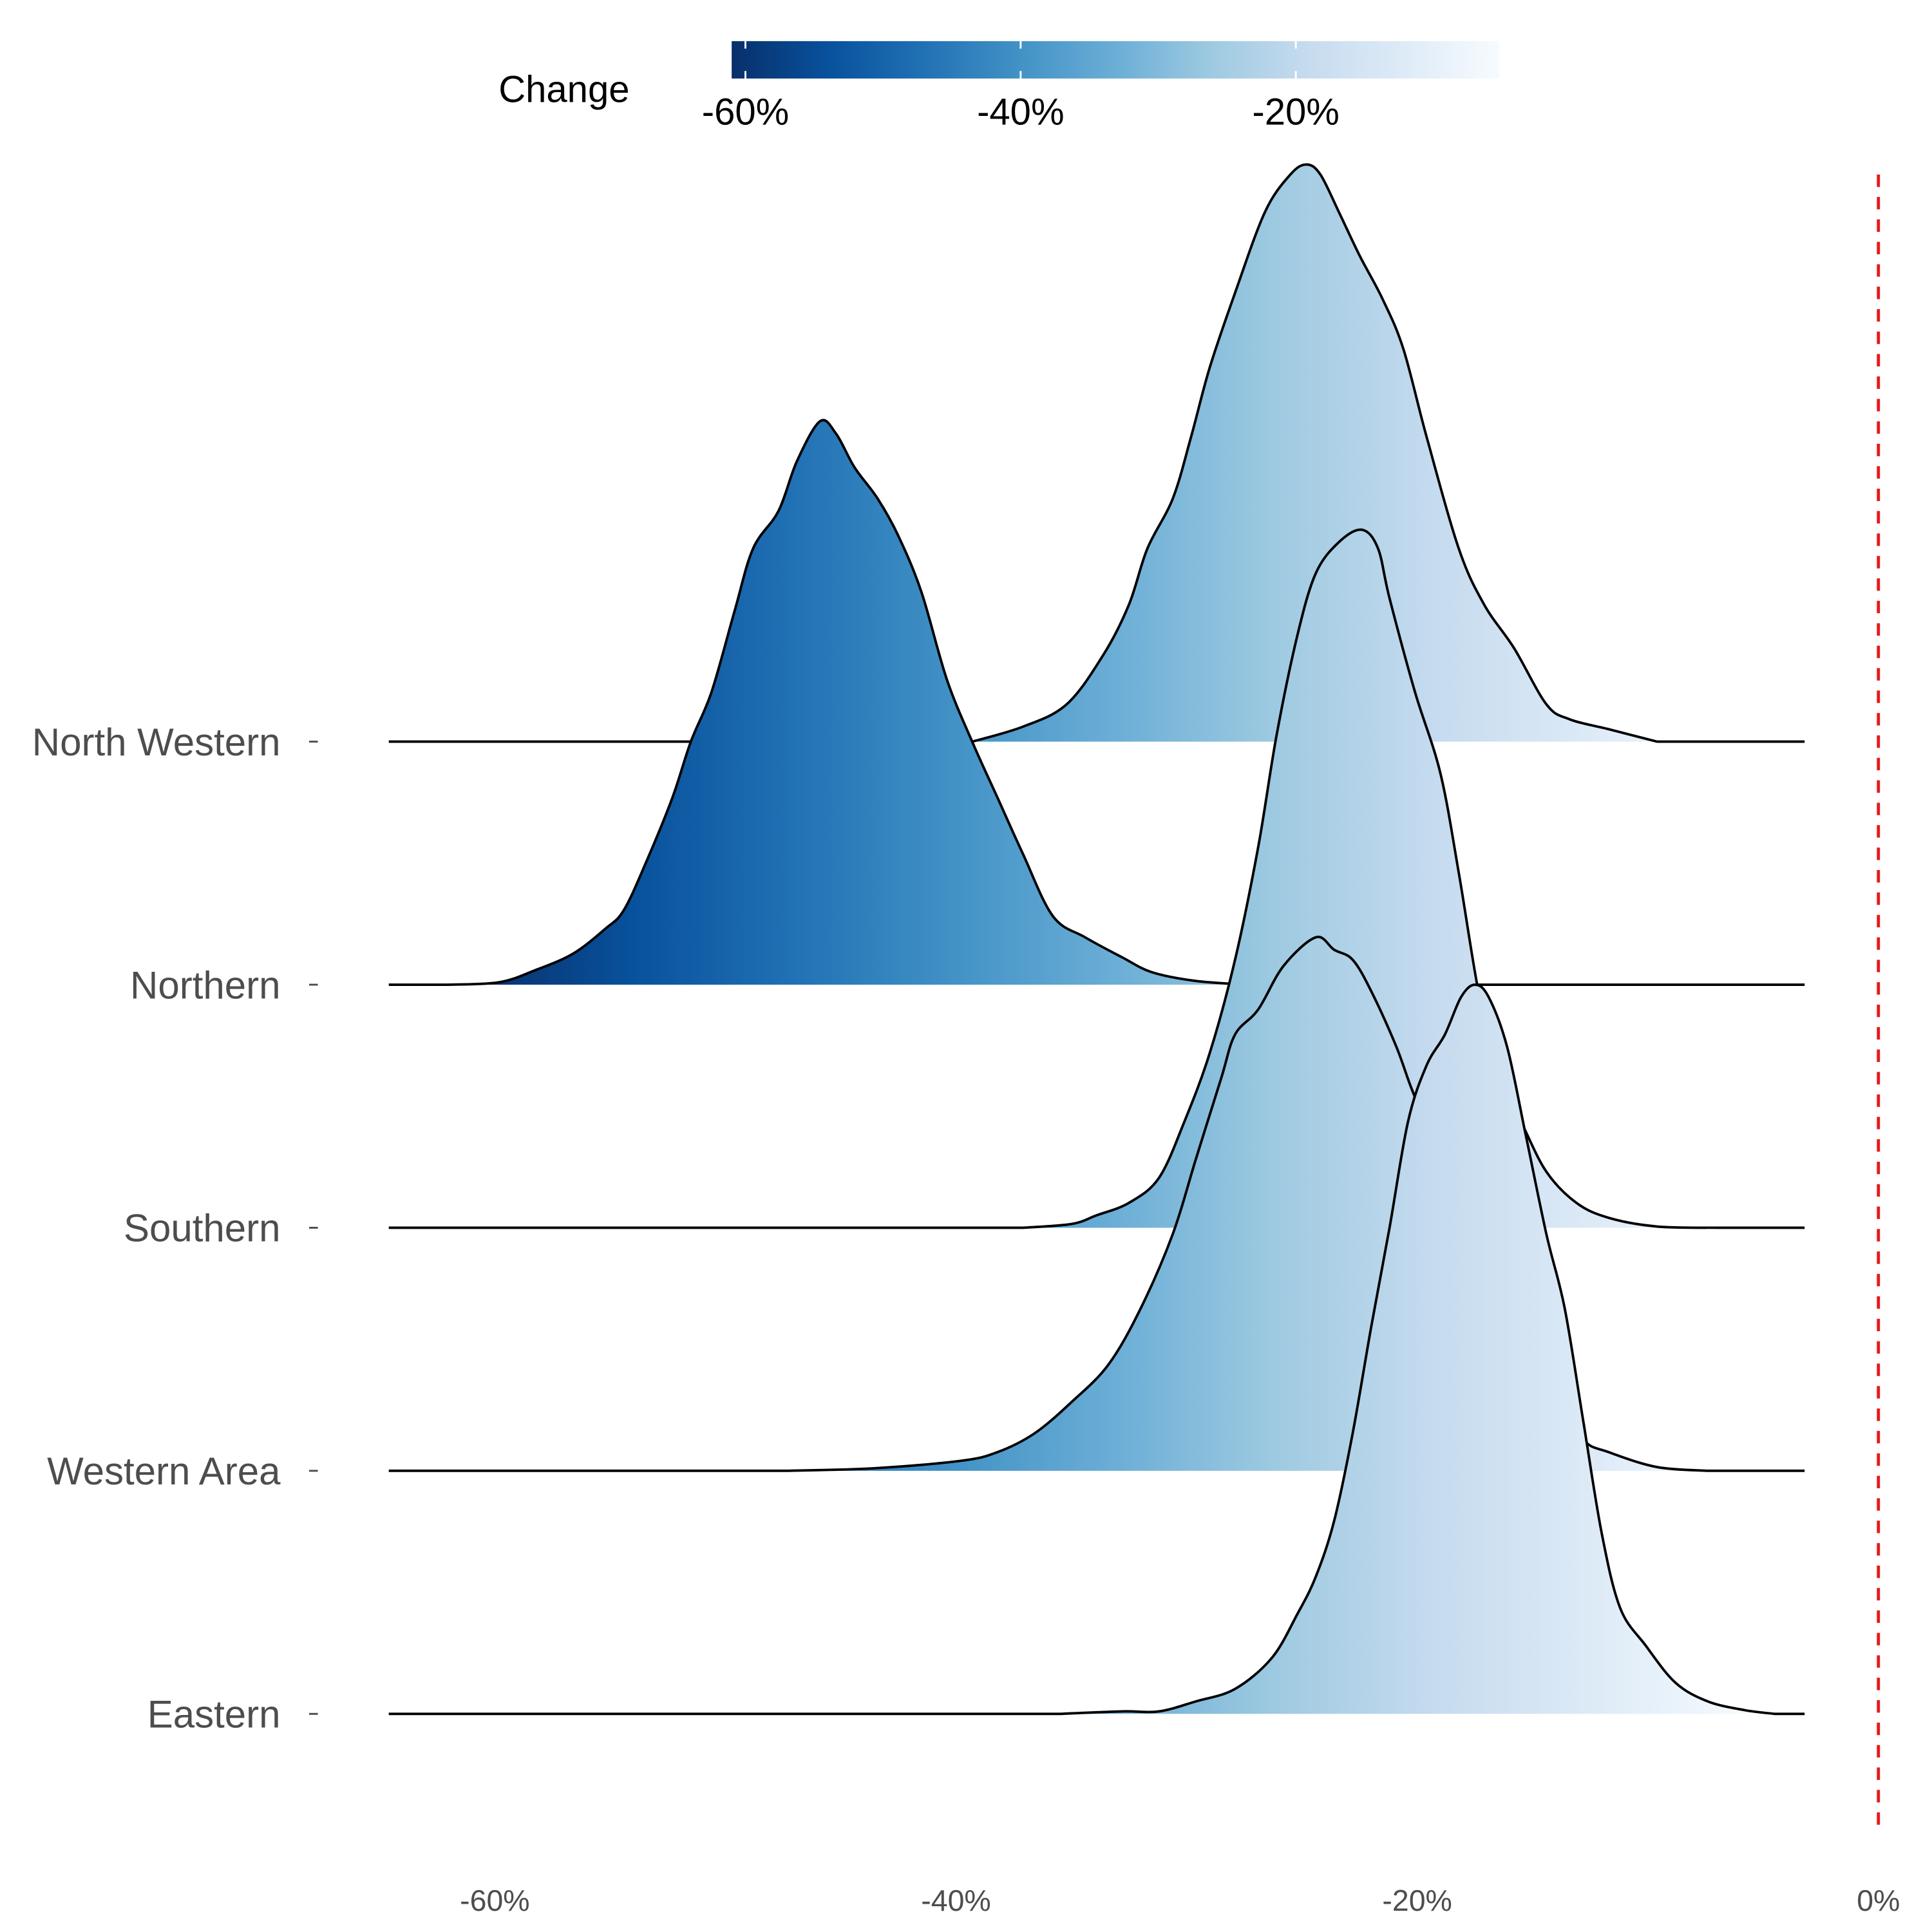 The height and width of the screenshot is (1932, 1932). Describe the element at coordinates (1878, 1900) in the screenshot. I see `x-tick-label: 0%` at that location.